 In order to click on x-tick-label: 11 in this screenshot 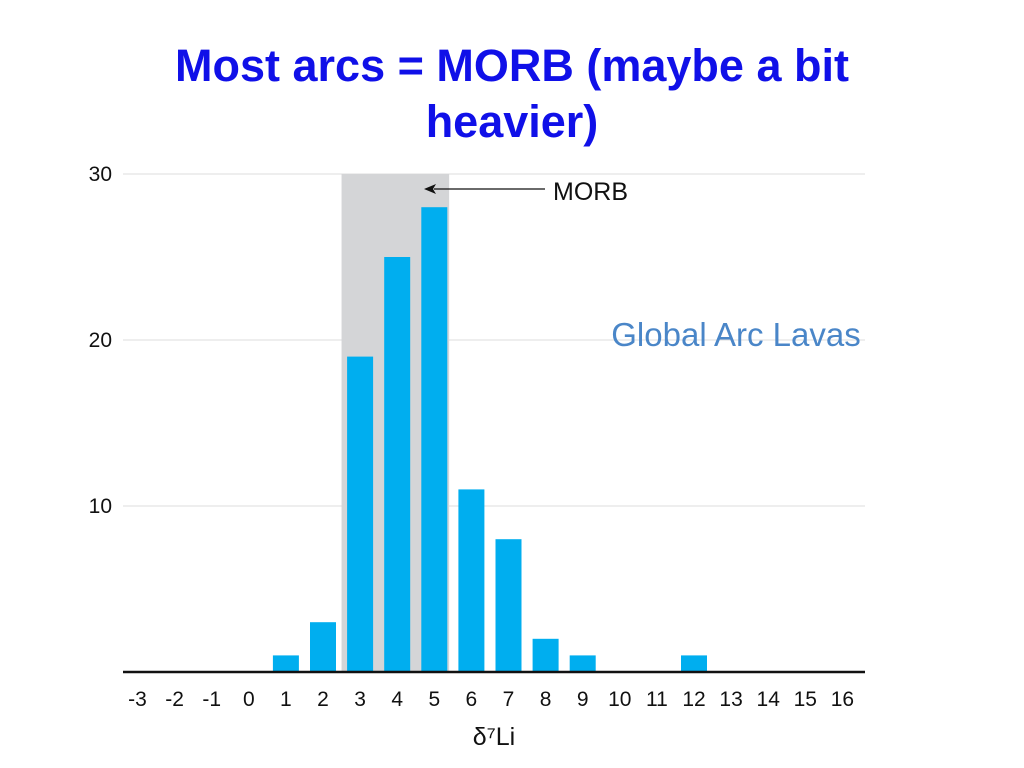, I will do `click(657, 699)`.